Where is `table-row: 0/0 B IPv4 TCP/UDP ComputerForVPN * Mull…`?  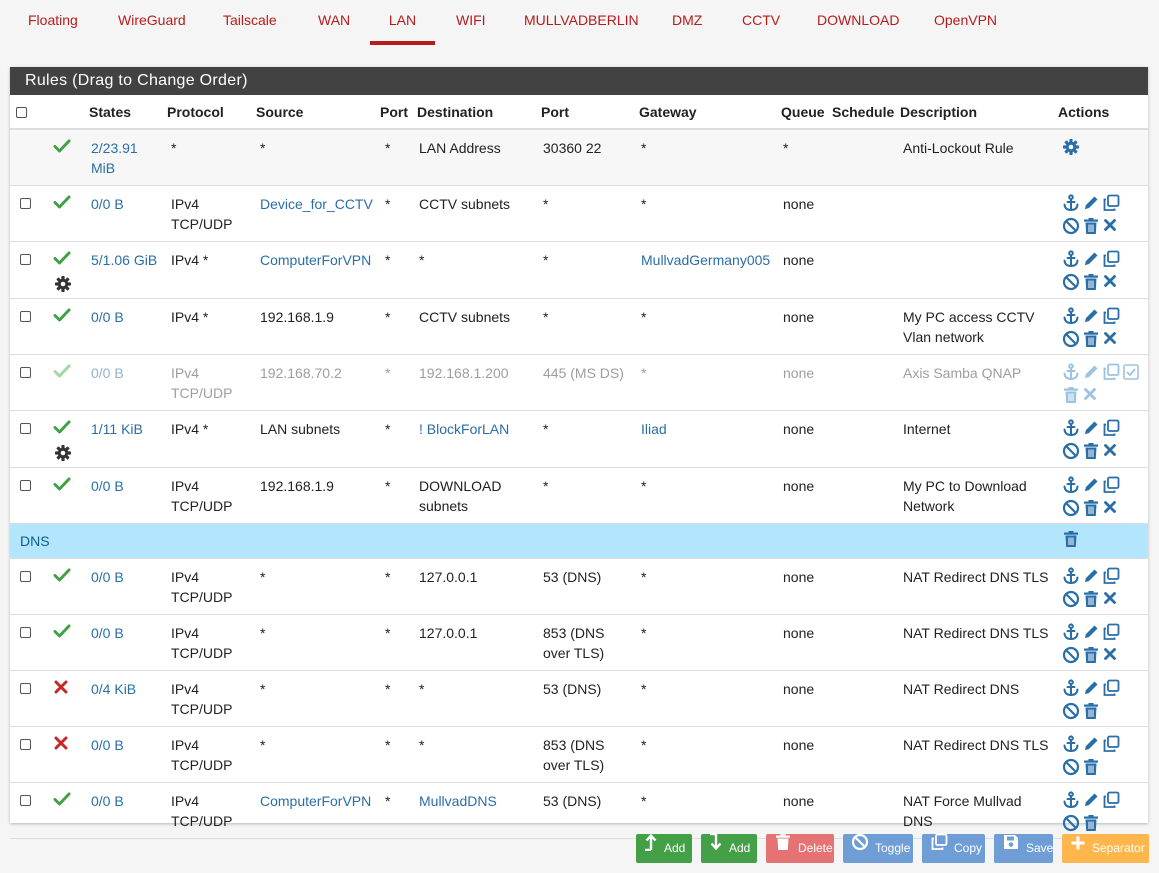 table-row: 0/0 B IPv4 TCP/UDP ComputerForVPN * Mull… is located at coordinates (579, 810).